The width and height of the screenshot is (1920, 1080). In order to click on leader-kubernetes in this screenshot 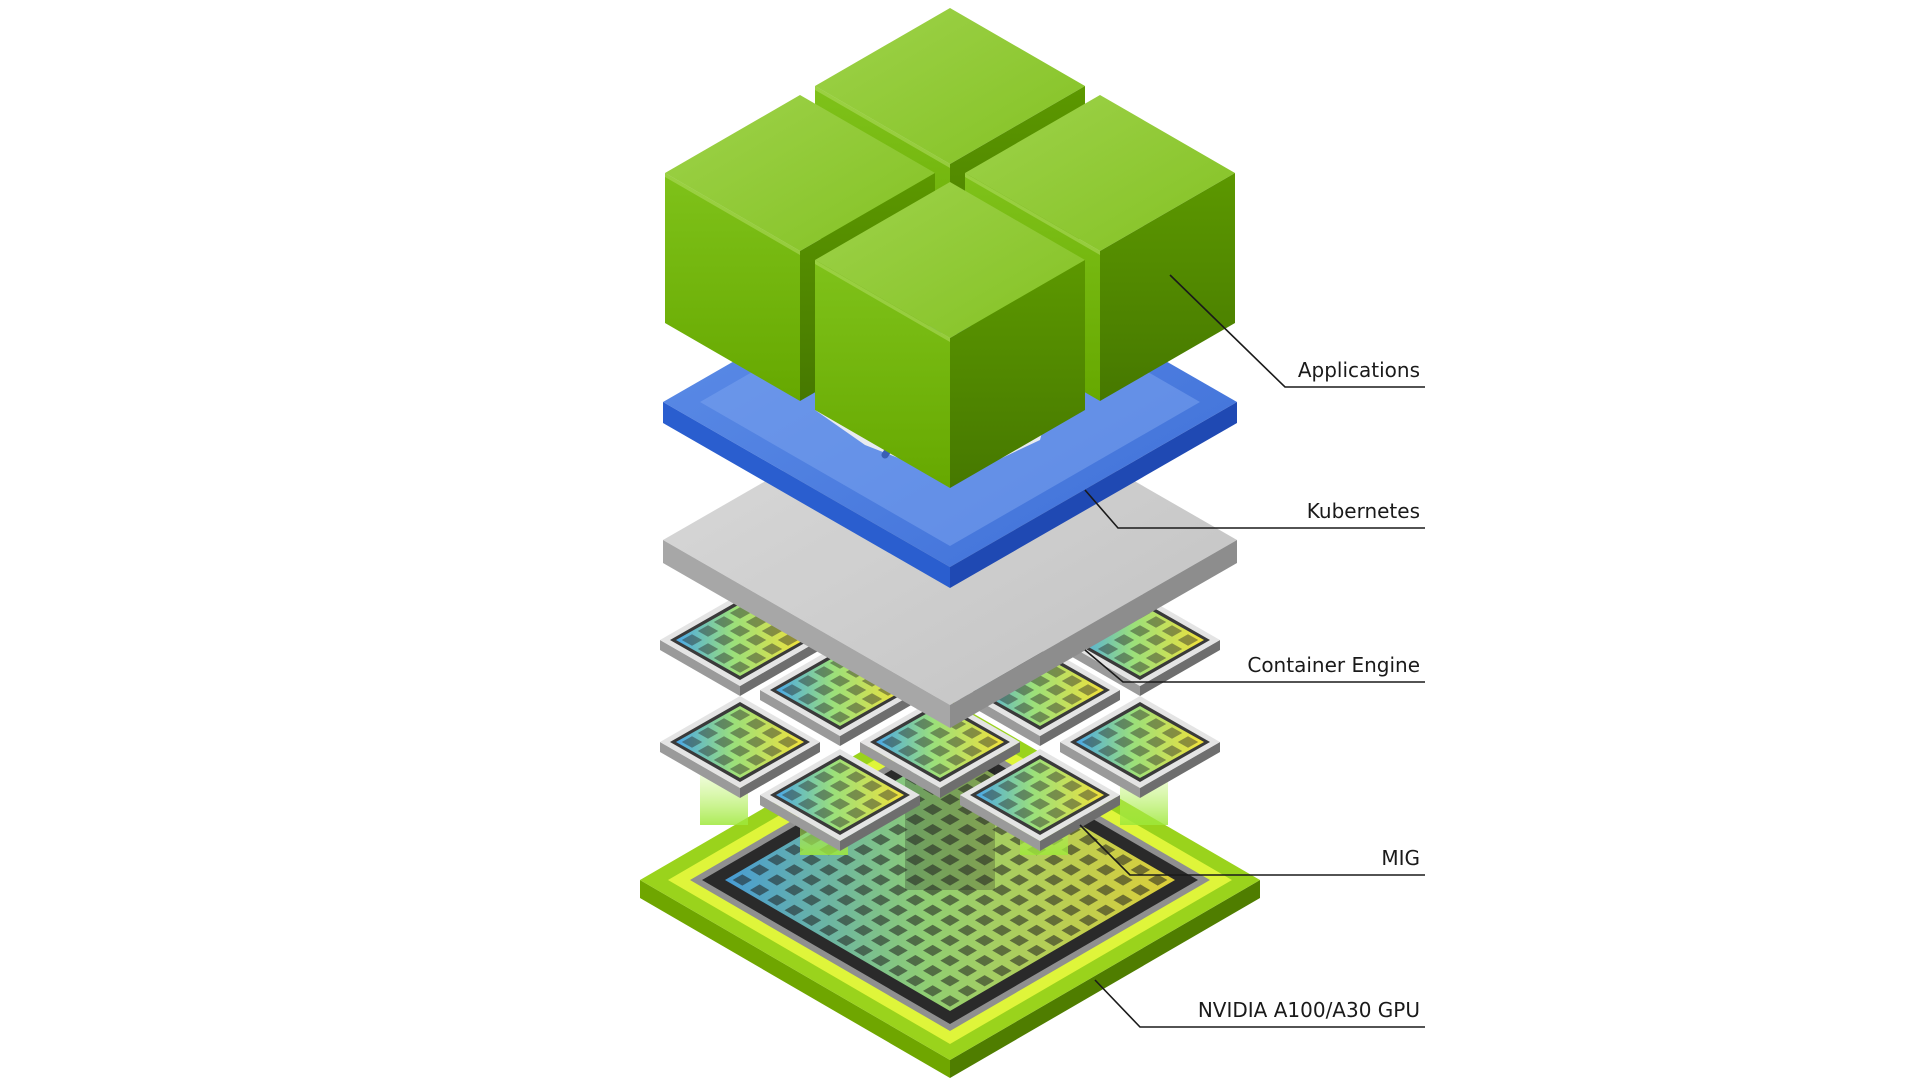, I will do `click(1254, 509)`.